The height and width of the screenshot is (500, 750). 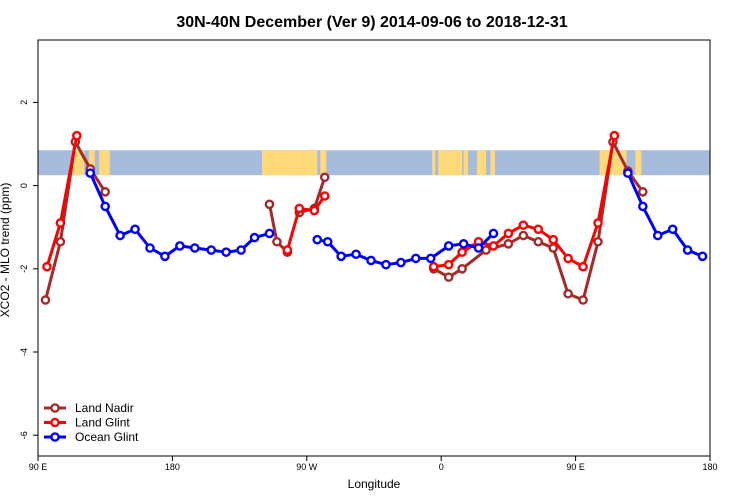 I want to click on legend-label: Land Glint, so click(x=102, y=423).